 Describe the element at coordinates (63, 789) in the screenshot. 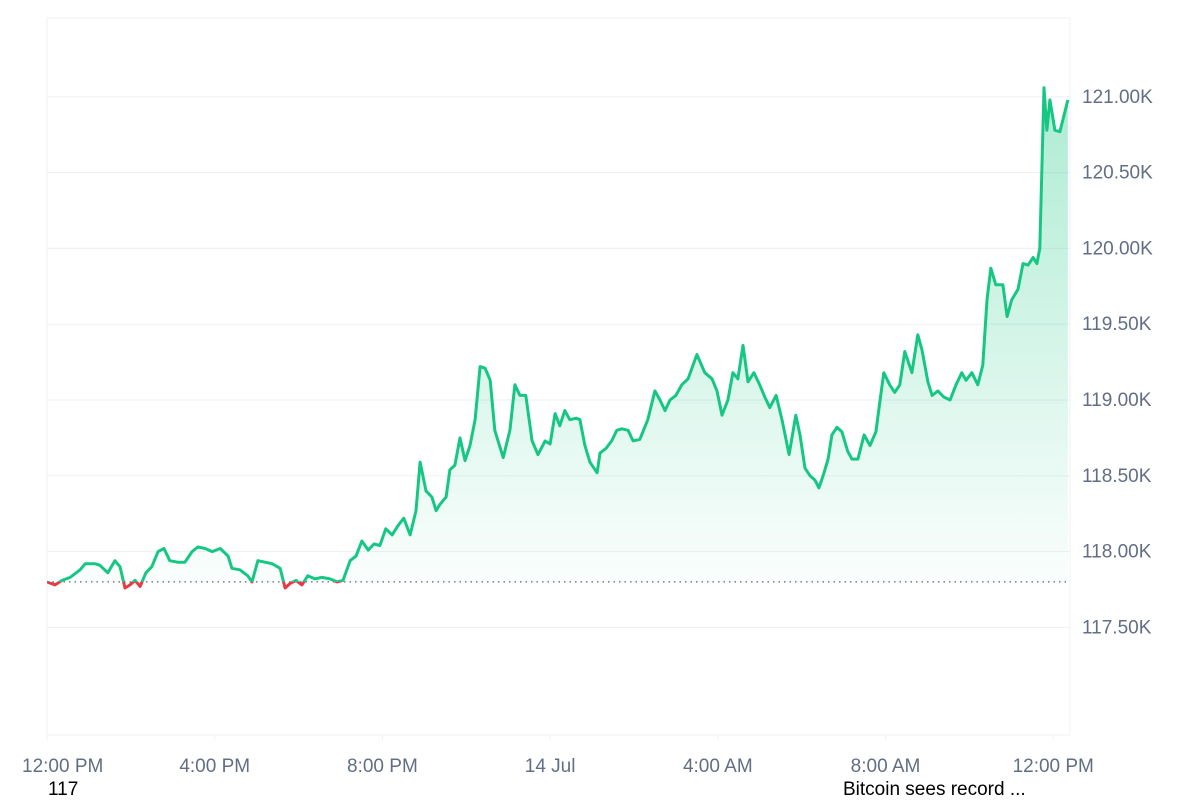

I see `annotation: 117` at that location.